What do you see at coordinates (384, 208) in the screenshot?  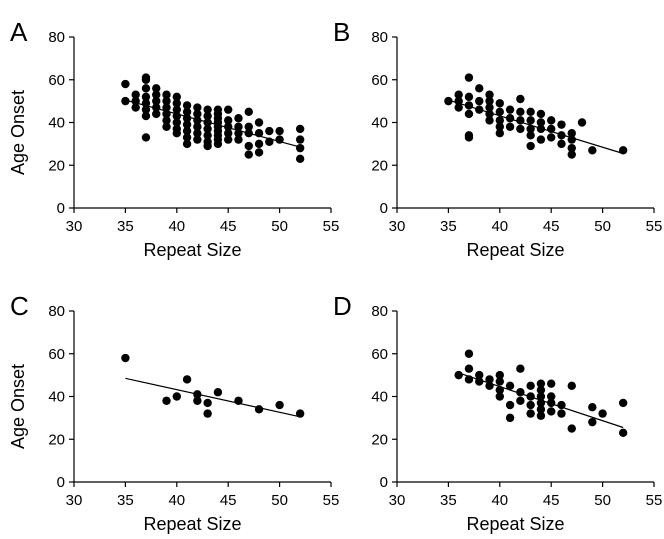 I see `y-tick-label: 0` at bounding box center [384, 208].